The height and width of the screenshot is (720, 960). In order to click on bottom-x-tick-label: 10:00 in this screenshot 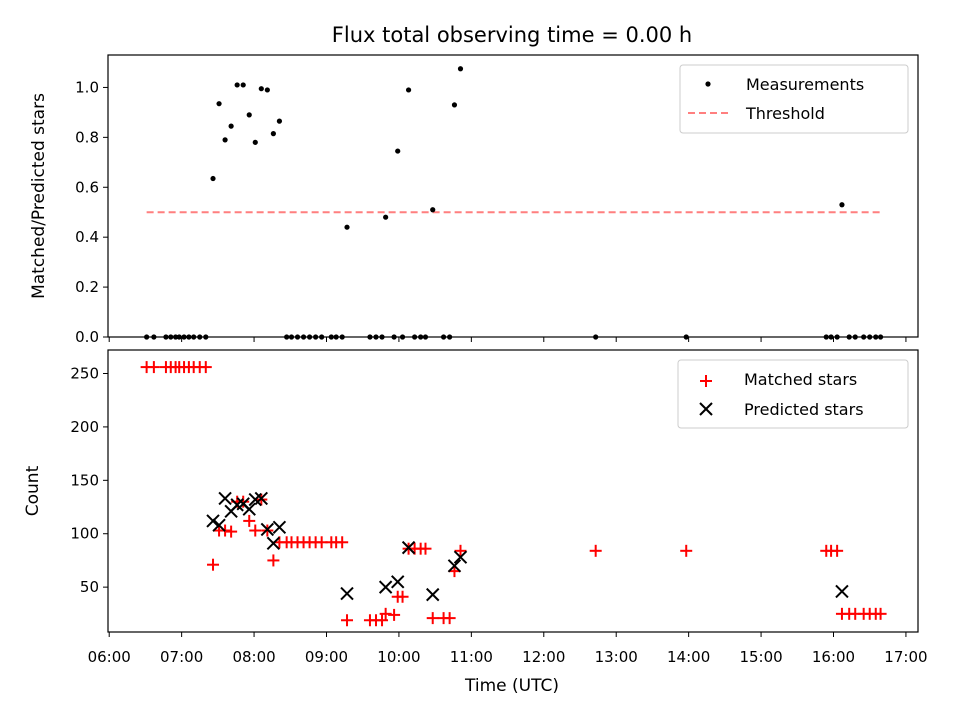, I will do `click(398, 657)`.